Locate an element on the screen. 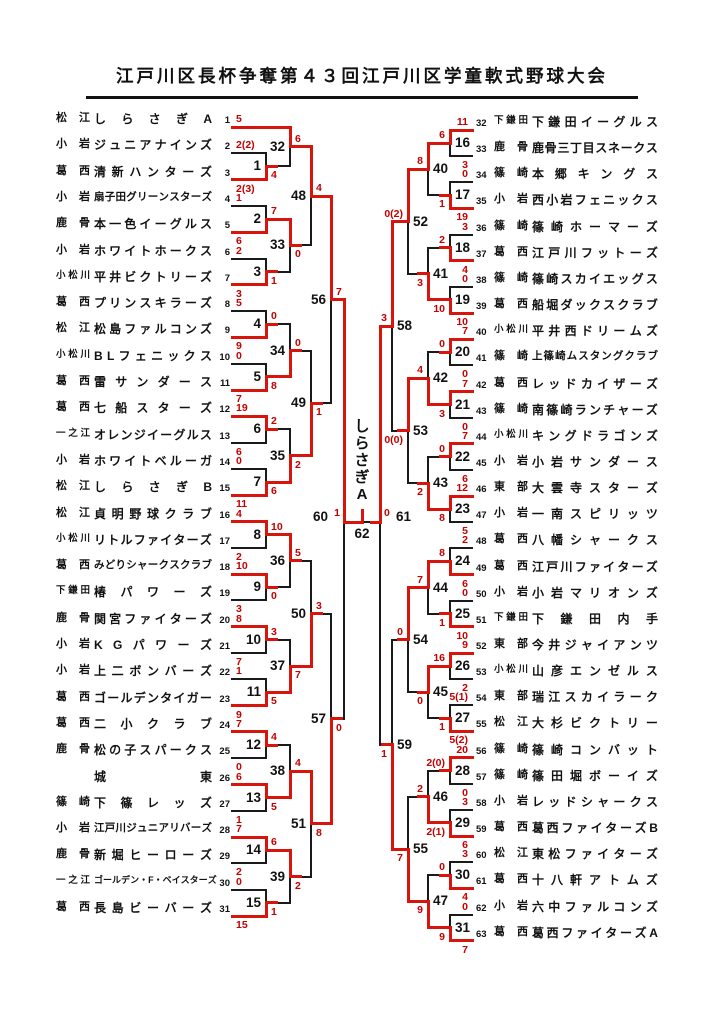  team-name: オレンジイーグルス is located at coordinates (153, 434).